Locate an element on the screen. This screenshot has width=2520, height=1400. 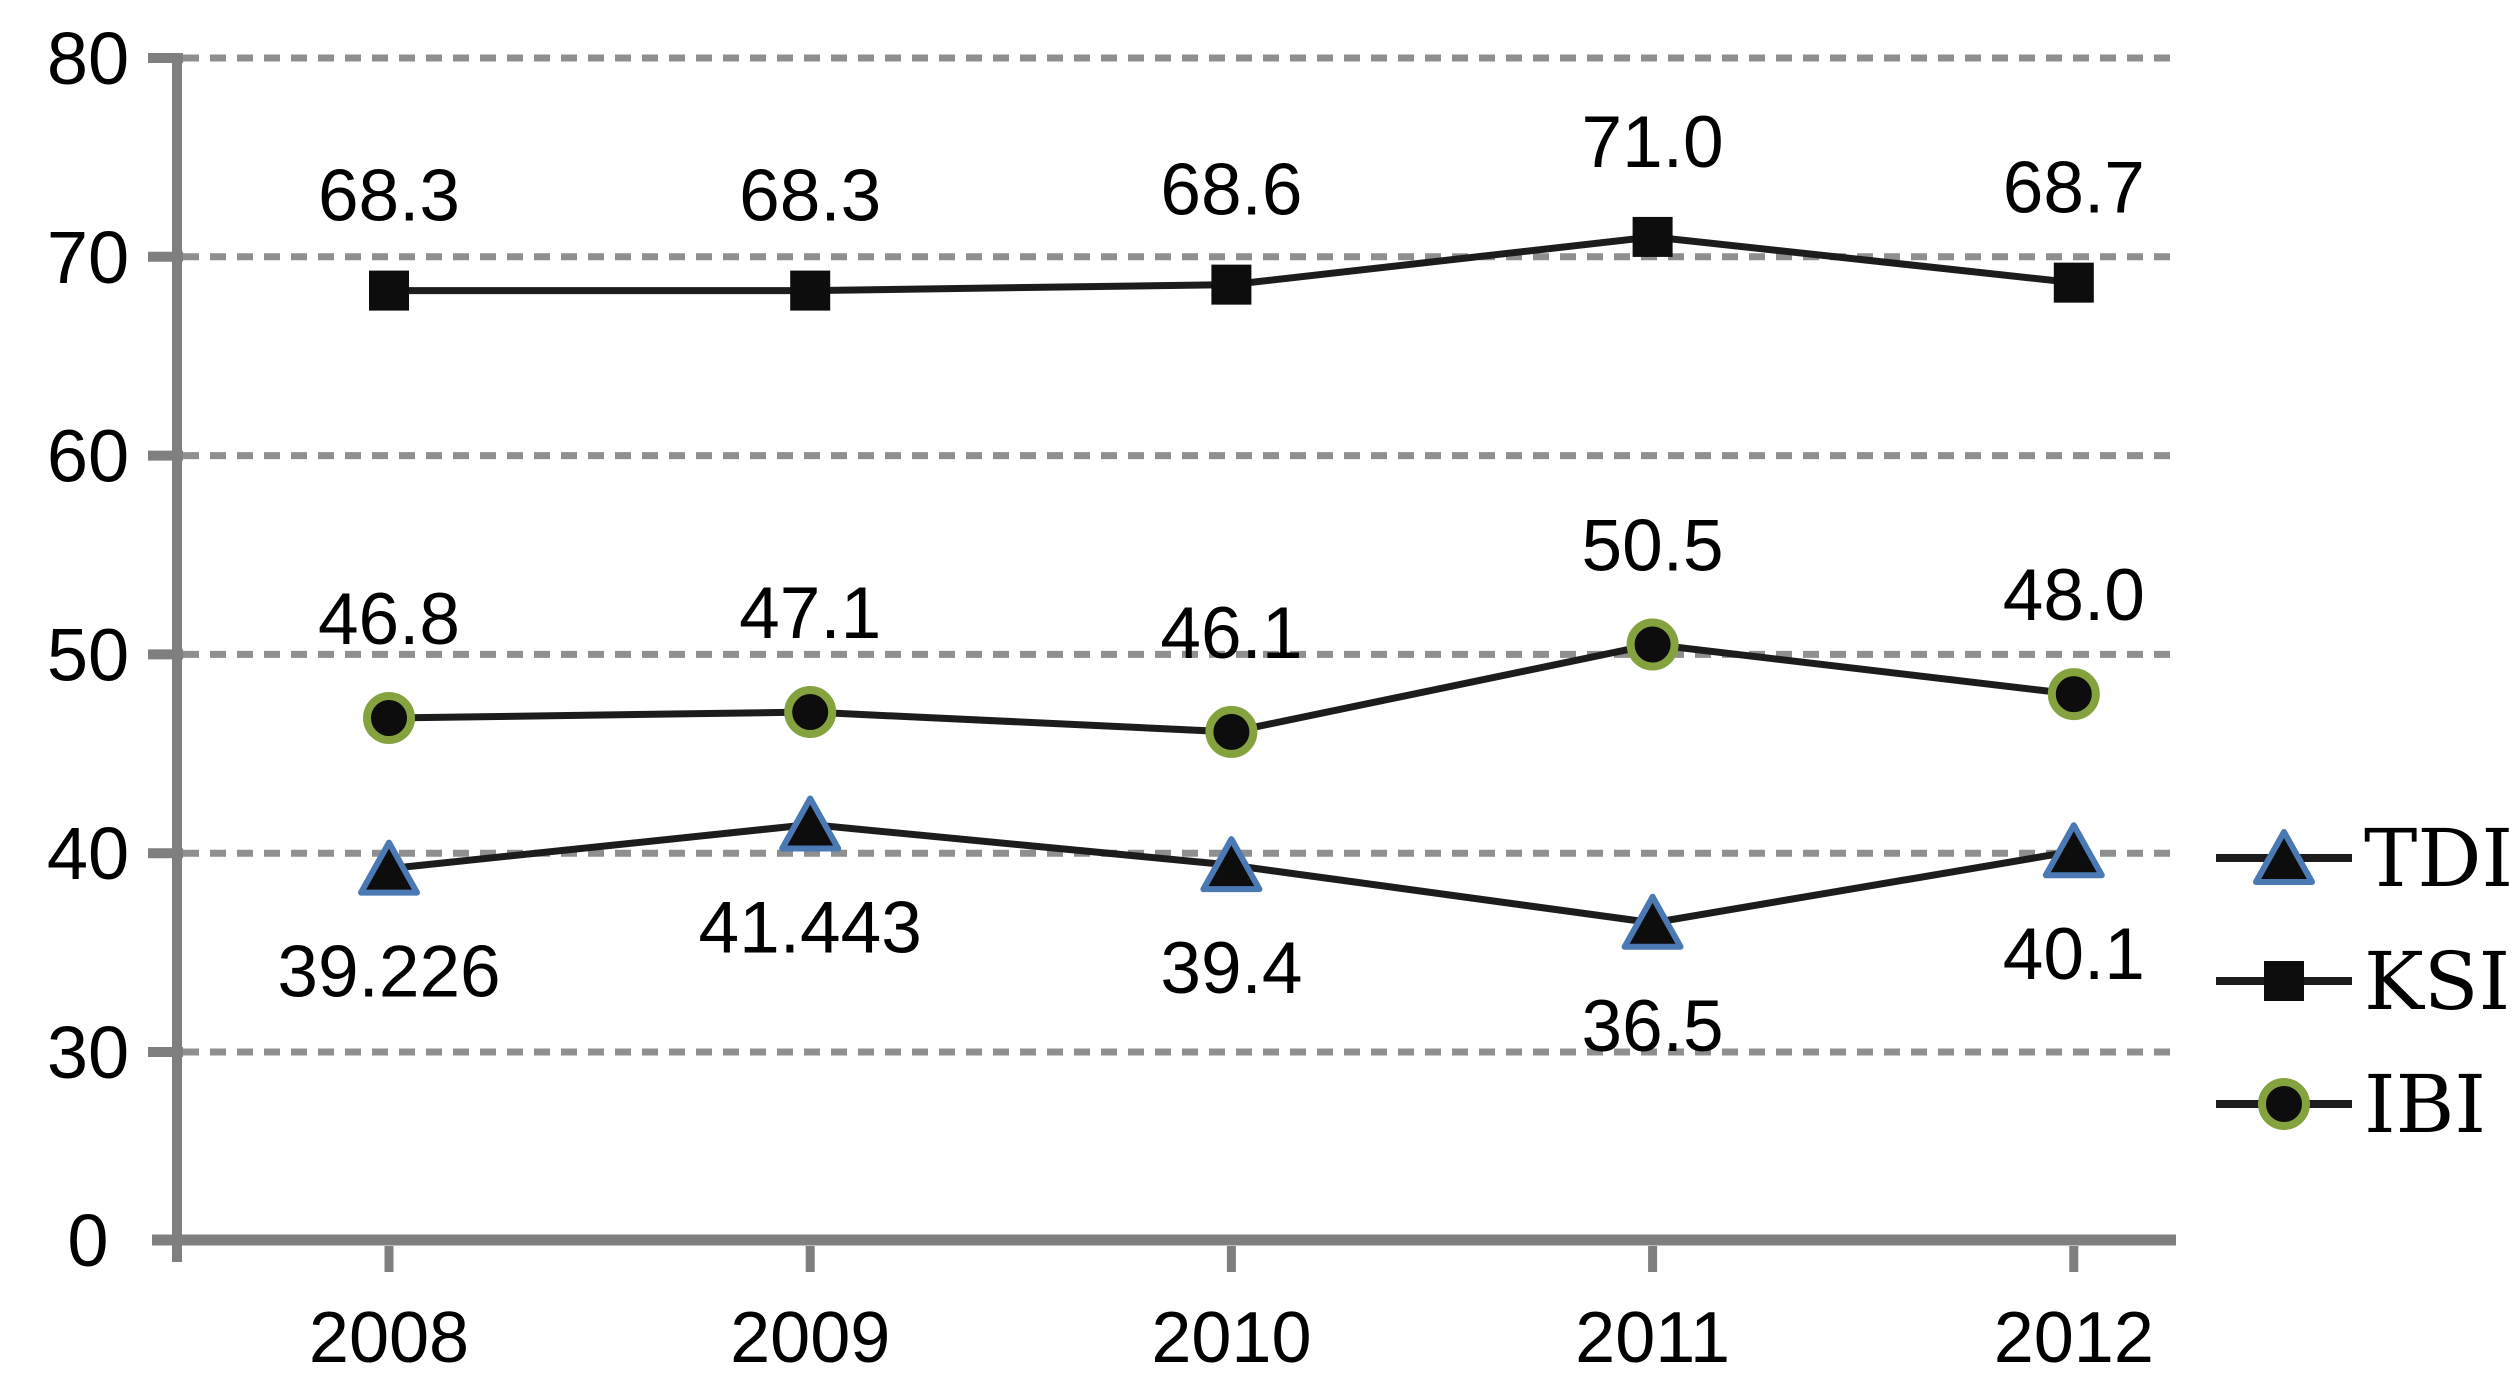
legend-label-TDI: TDI is located at coordinates (2438, 858).